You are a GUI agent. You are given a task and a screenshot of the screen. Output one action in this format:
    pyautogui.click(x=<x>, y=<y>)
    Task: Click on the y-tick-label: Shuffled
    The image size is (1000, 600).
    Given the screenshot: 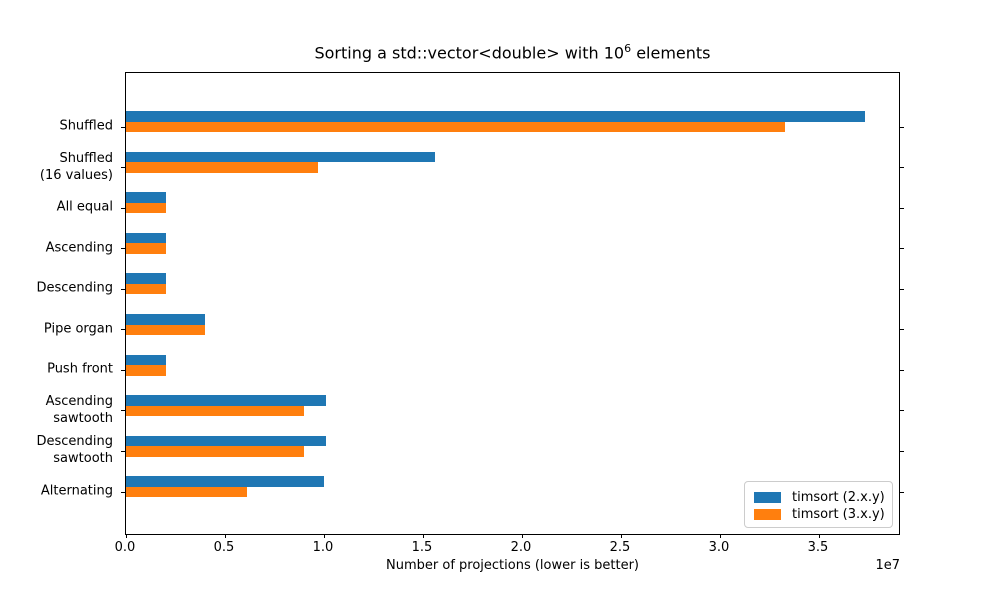 What is the action you would take?
    pyautogui.click(x=86, y=126)
    